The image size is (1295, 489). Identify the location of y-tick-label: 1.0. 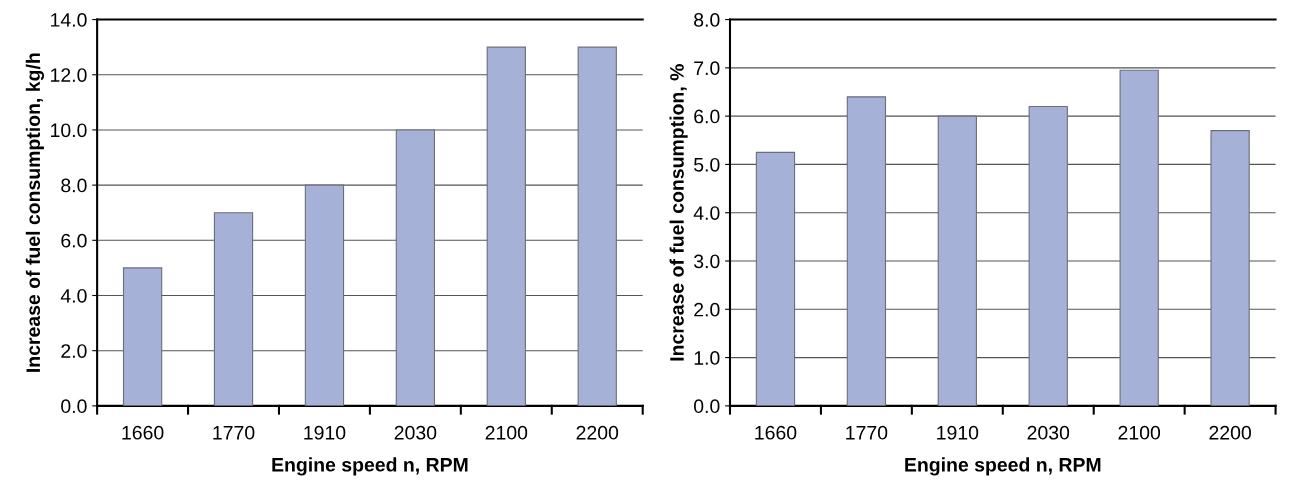
(707, 358).